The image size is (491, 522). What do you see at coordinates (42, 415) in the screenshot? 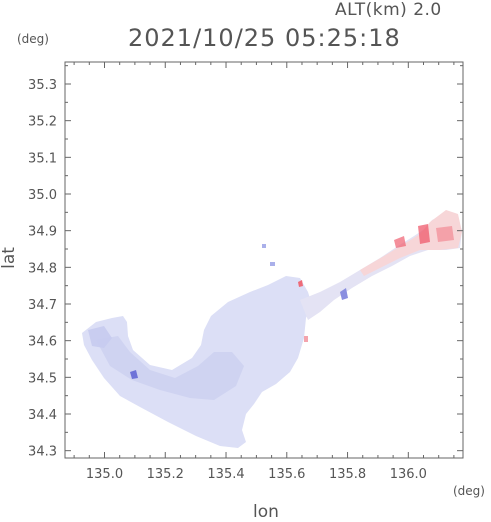
I see `y-tick-label: 34.4` at bounding box center [42, 415].